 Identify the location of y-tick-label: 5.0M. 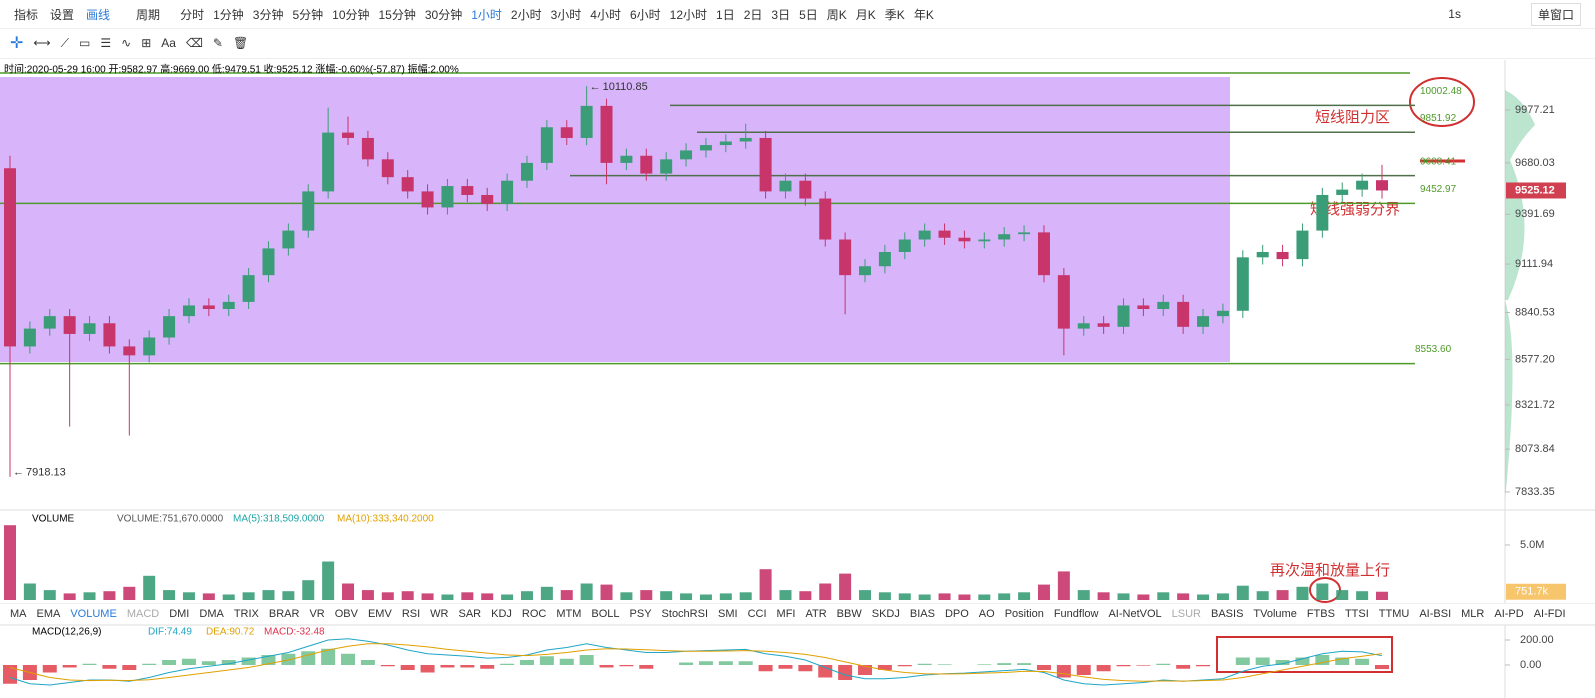
(1532, 545).